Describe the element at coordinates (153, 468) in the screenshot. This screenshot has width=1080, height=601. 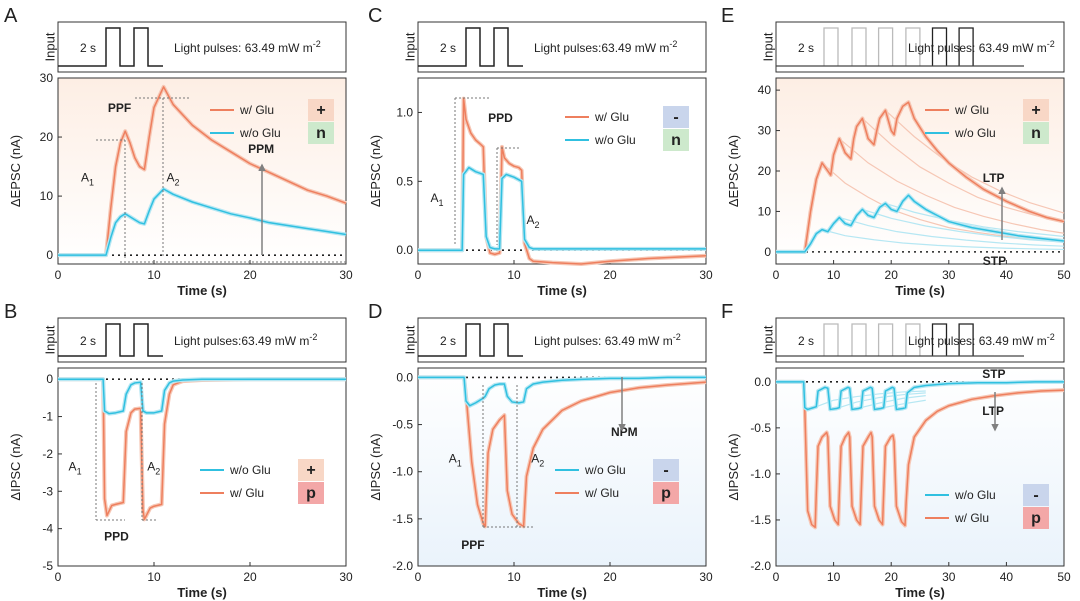
I see `annotation-label: A2` at that location.